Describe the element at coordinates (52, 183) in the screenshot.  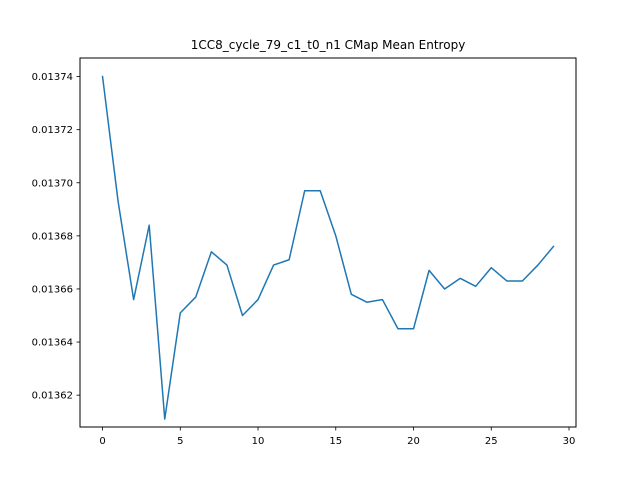
I see `y-tick-label: 0.01370` at that location.